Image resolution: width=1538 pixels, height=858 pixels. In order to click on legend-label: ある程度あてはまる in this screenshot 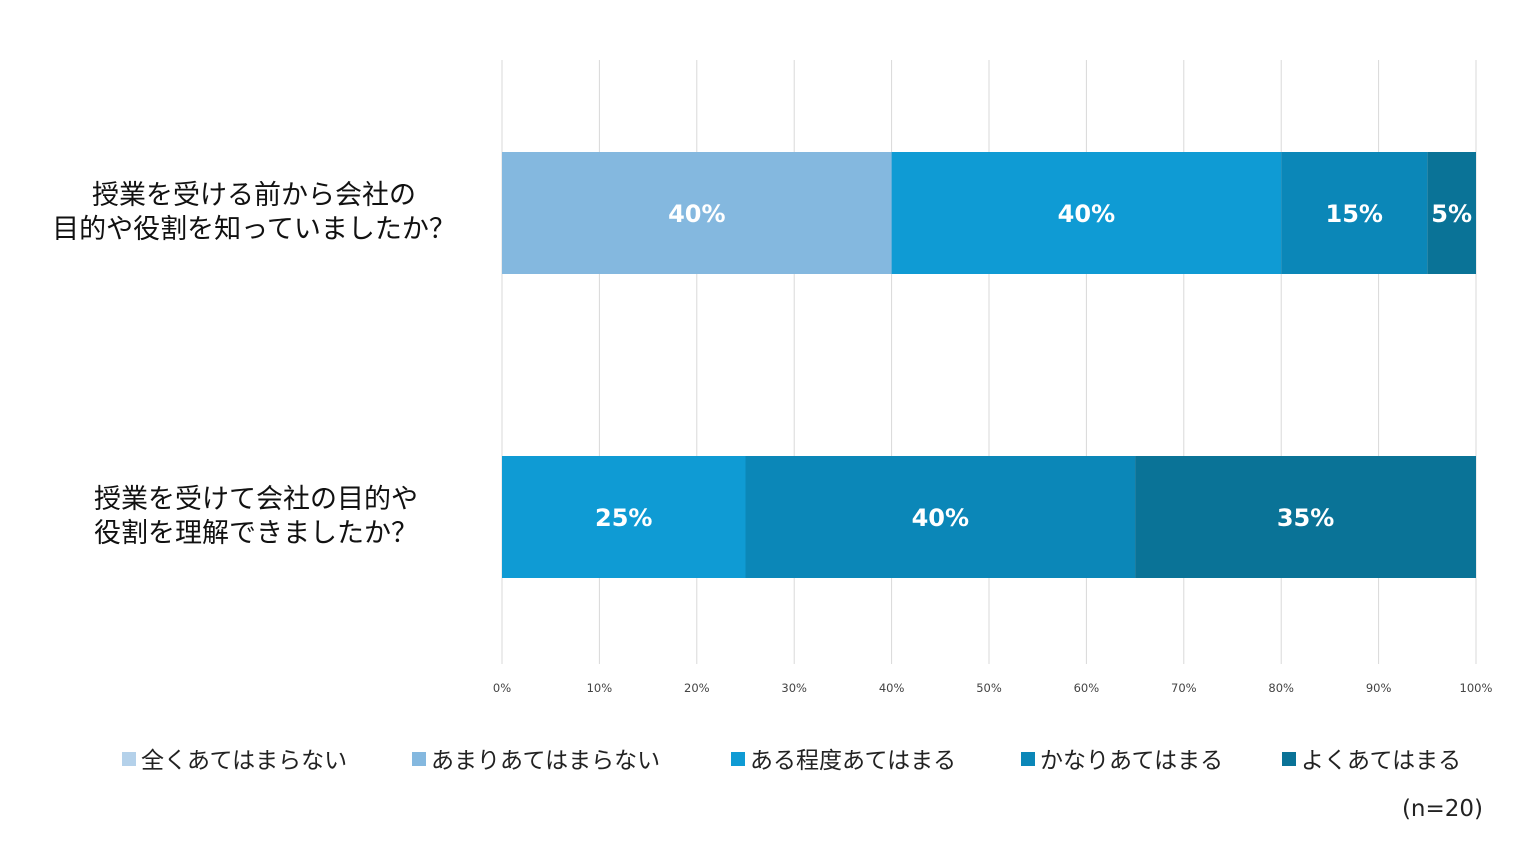, I will do `click(853, 761)`.